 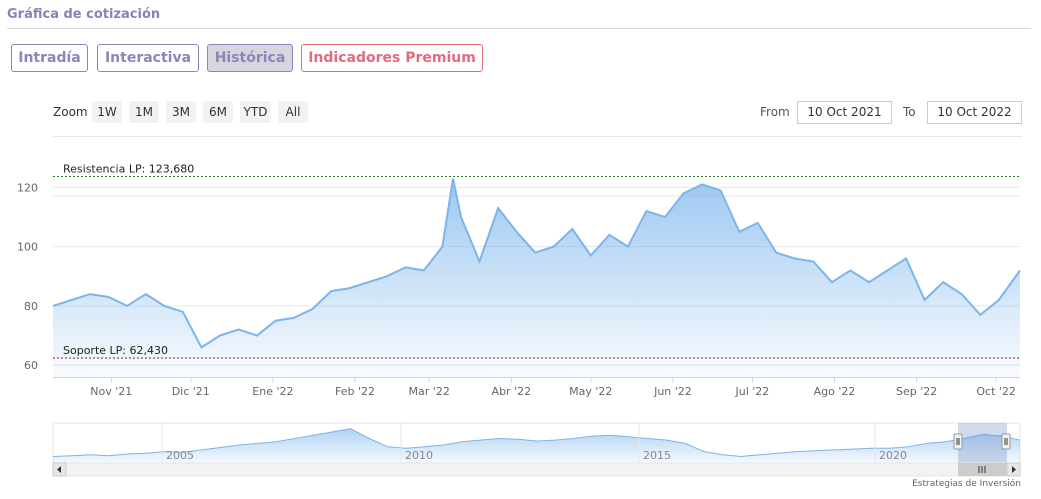 What do you see at coordinates (70, 112) in the screenshot?
I see `zoom-label: Zoom` at bounding box center [70, 112].